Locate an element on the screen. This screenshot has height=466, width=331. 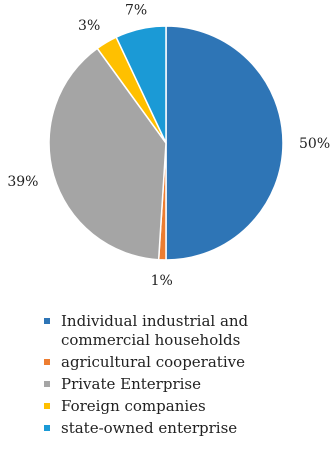
legend-item: state-owned enterprise is located at coordinates (184, 428).